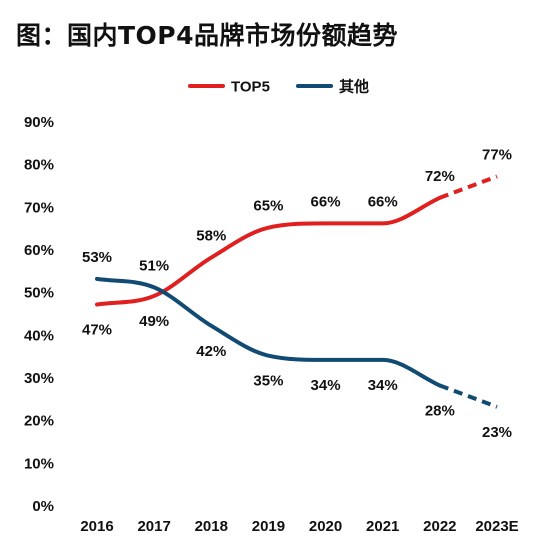 This screenshot has width=543, height=554. I want to click on legend-label: TOP5, so click(250, 87).